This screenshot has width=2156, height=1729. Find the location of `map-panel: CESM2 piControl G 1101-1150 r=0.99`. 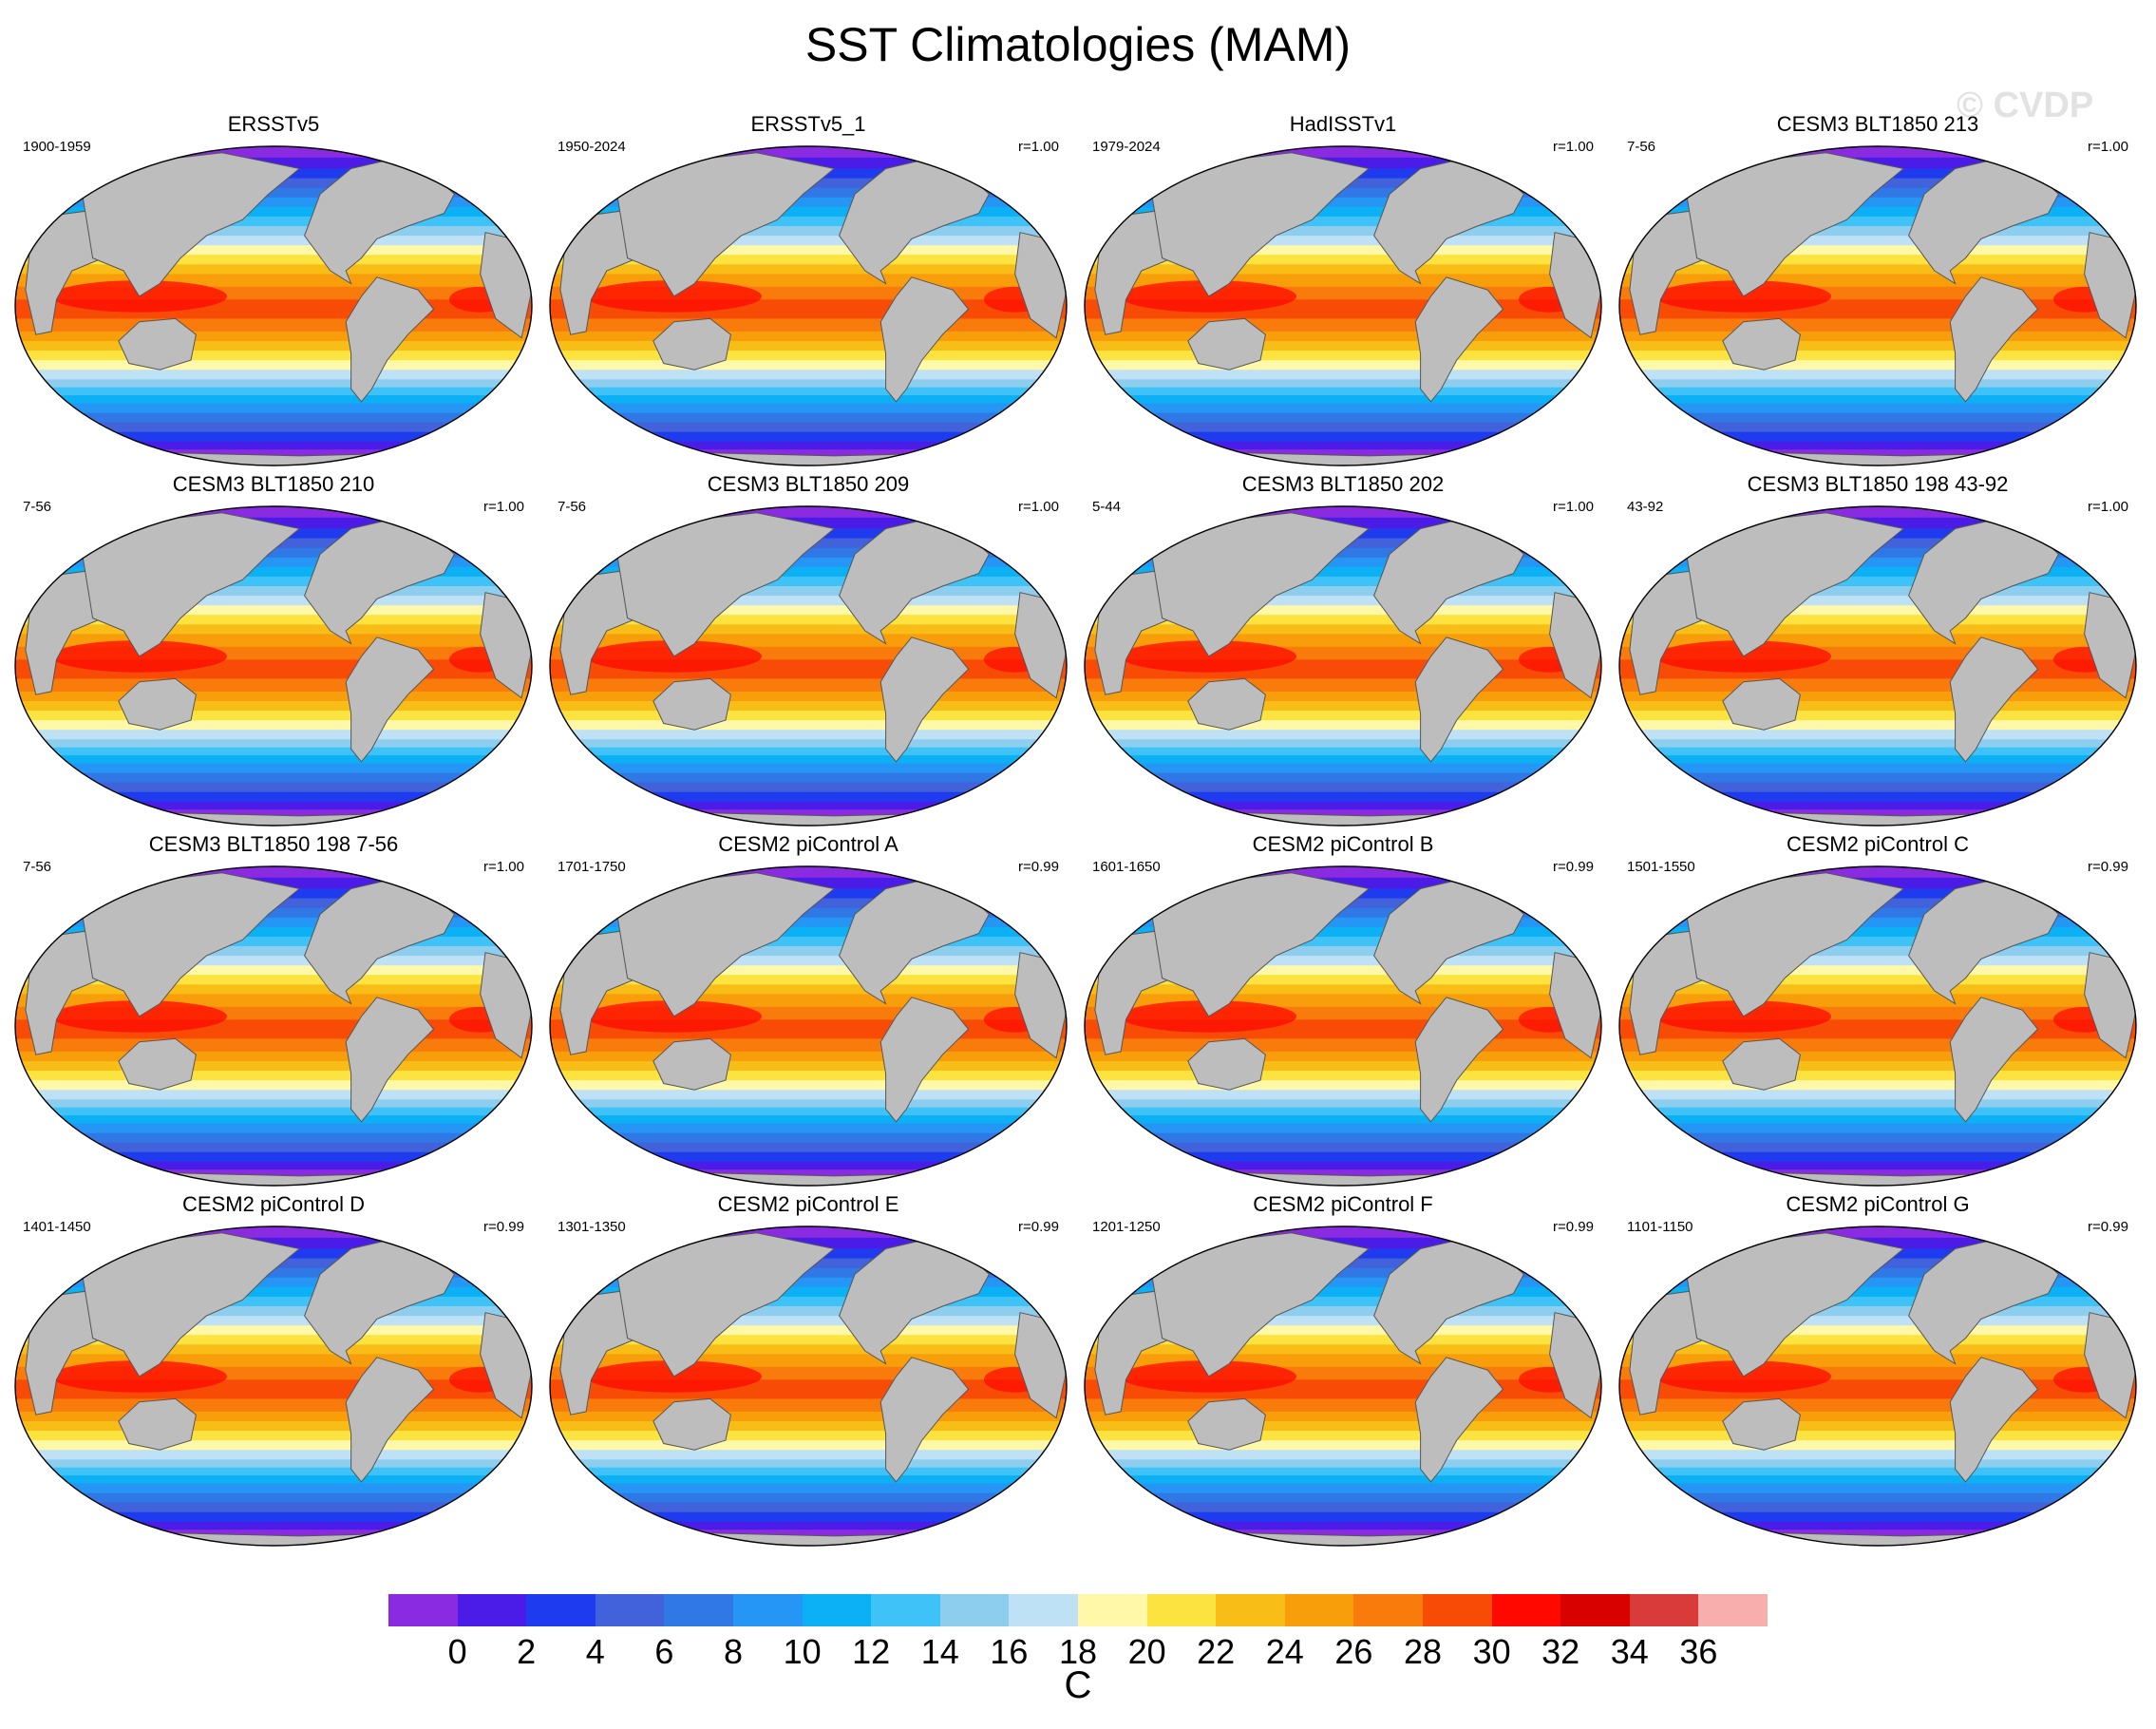

map-panel: CESM2 piControl G 1101-1150 r=0.99 is located at coordinates (1878, 1372).